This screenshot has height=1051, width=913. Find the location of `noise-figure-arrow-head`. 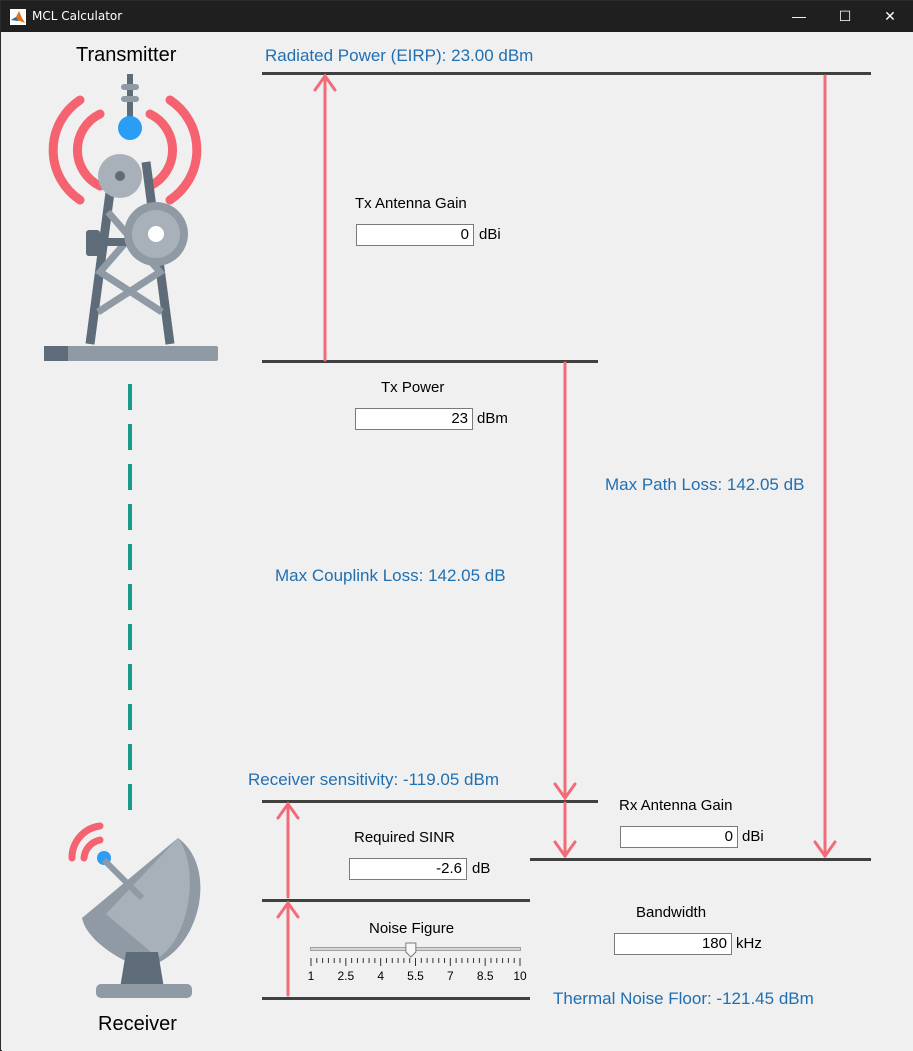

noise-figure-arrow-head is located at coordinates (288, 909).